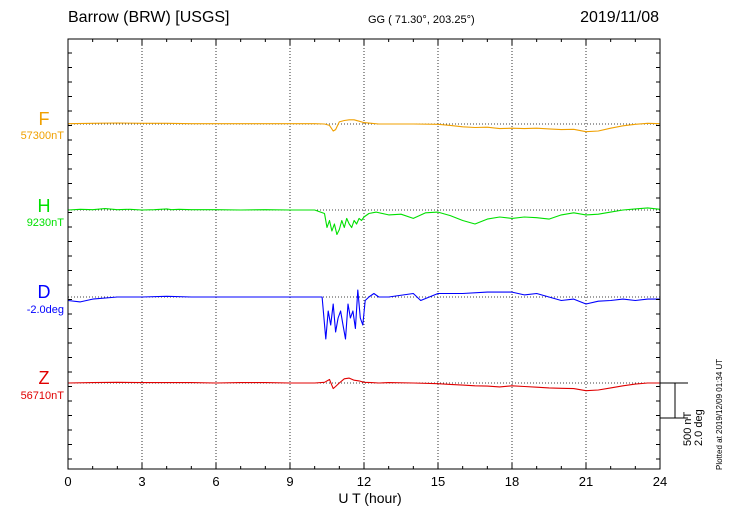 The image size is (730, 520). I want to click on station-coordinates: GG ( 71.30°, 203.25°), so click(421, 20).